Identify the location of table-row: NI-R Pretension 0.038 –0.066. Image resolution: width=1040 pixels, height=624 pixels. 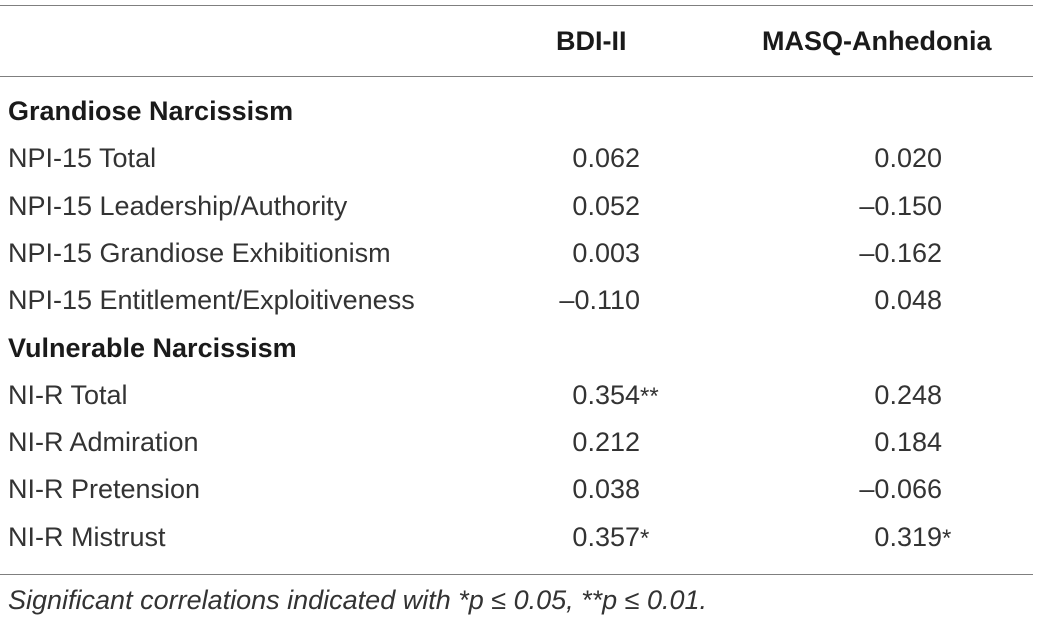
(520, 489).